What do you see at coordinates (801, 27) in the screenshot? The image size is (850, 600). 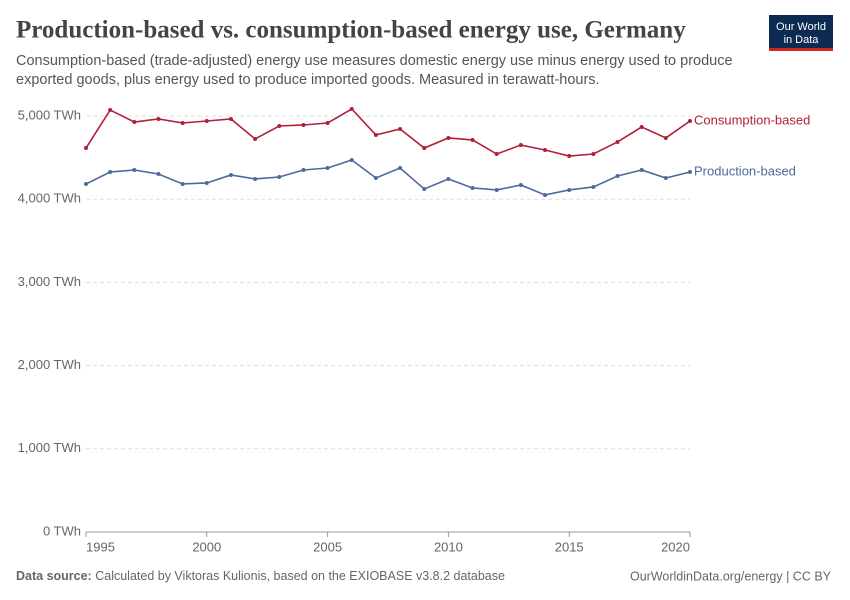 I see `logo-text: Our World` at bounding box center [801, 27].